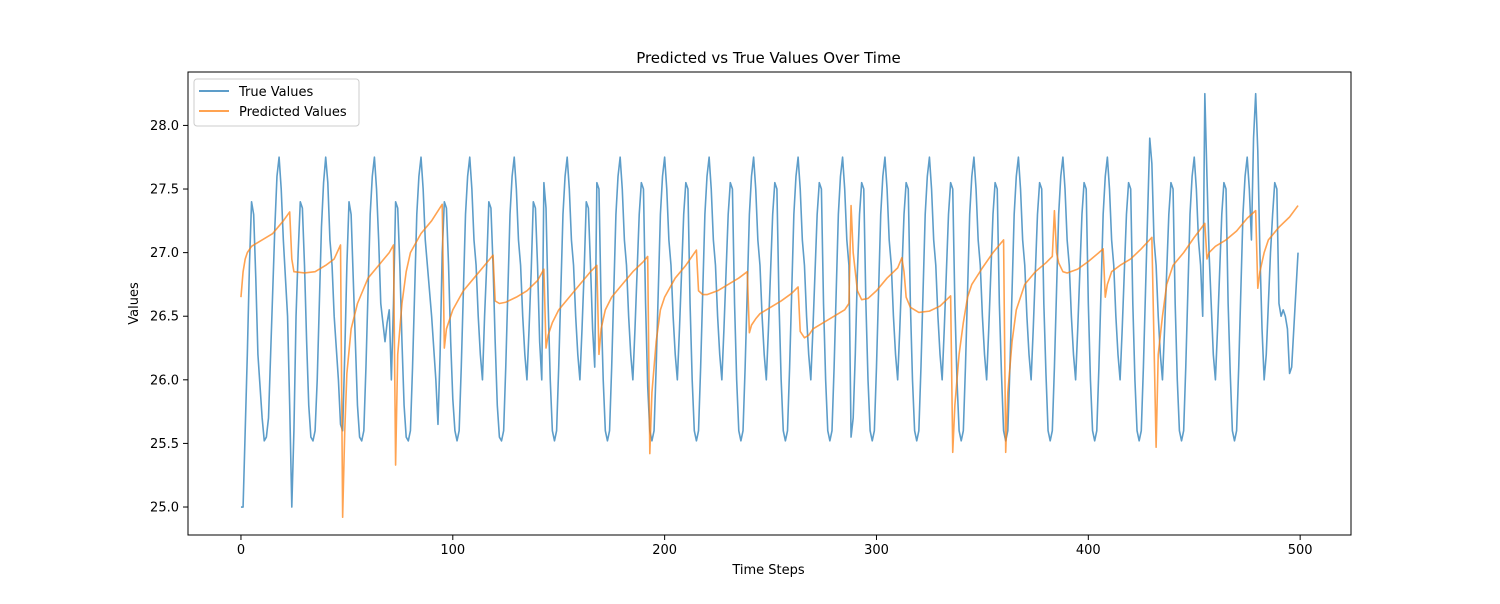 The height and width of the screenshot is (604, 1500). Describe the element at coordinates (664, 550) in the screenshot. I see `x-tick-label: 200` at that location.